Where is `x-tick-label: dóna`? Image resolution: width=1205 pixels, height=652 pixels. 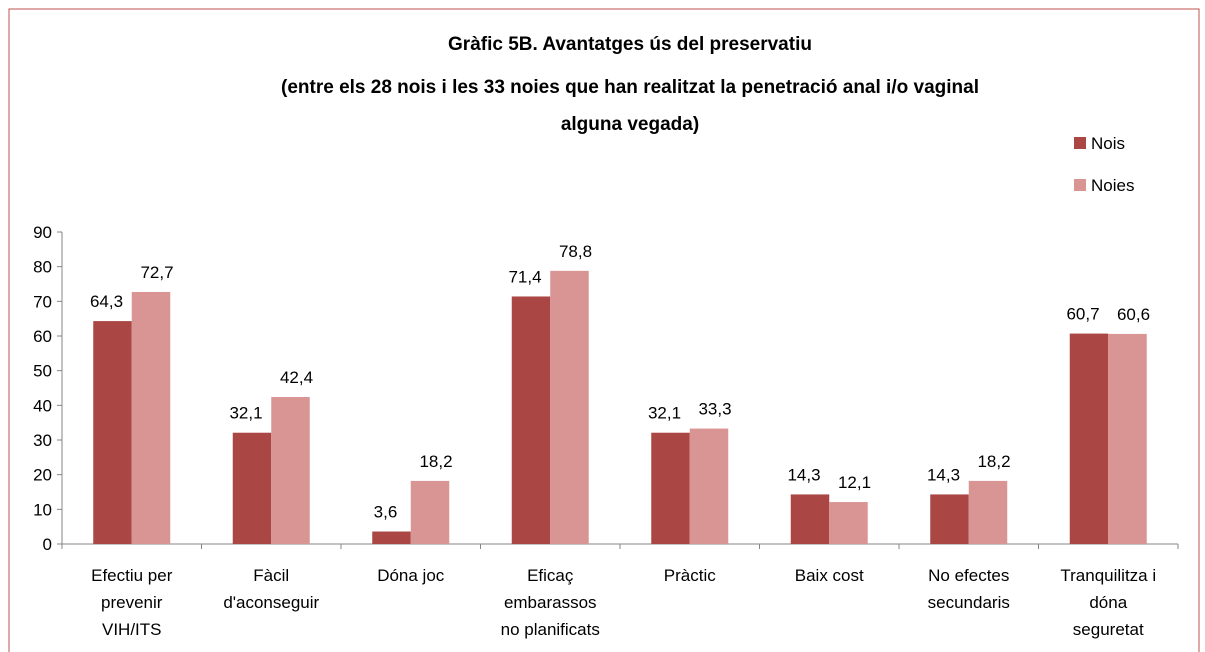 x-tick-label: dóna is located at coordinates (1108, 602).